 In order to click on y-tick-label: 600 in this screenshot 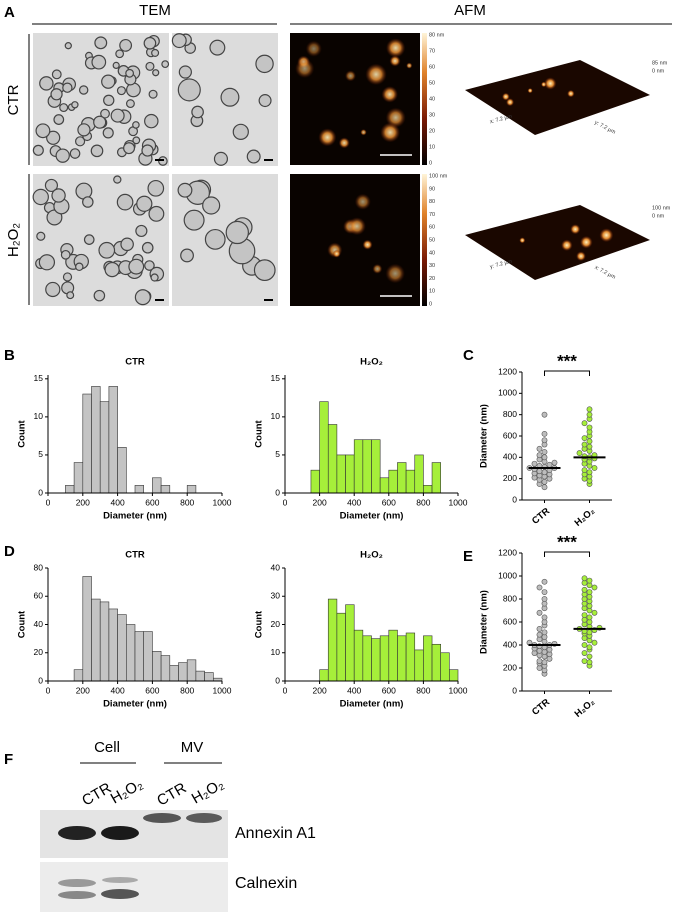, I will do `click(510, 621)`.